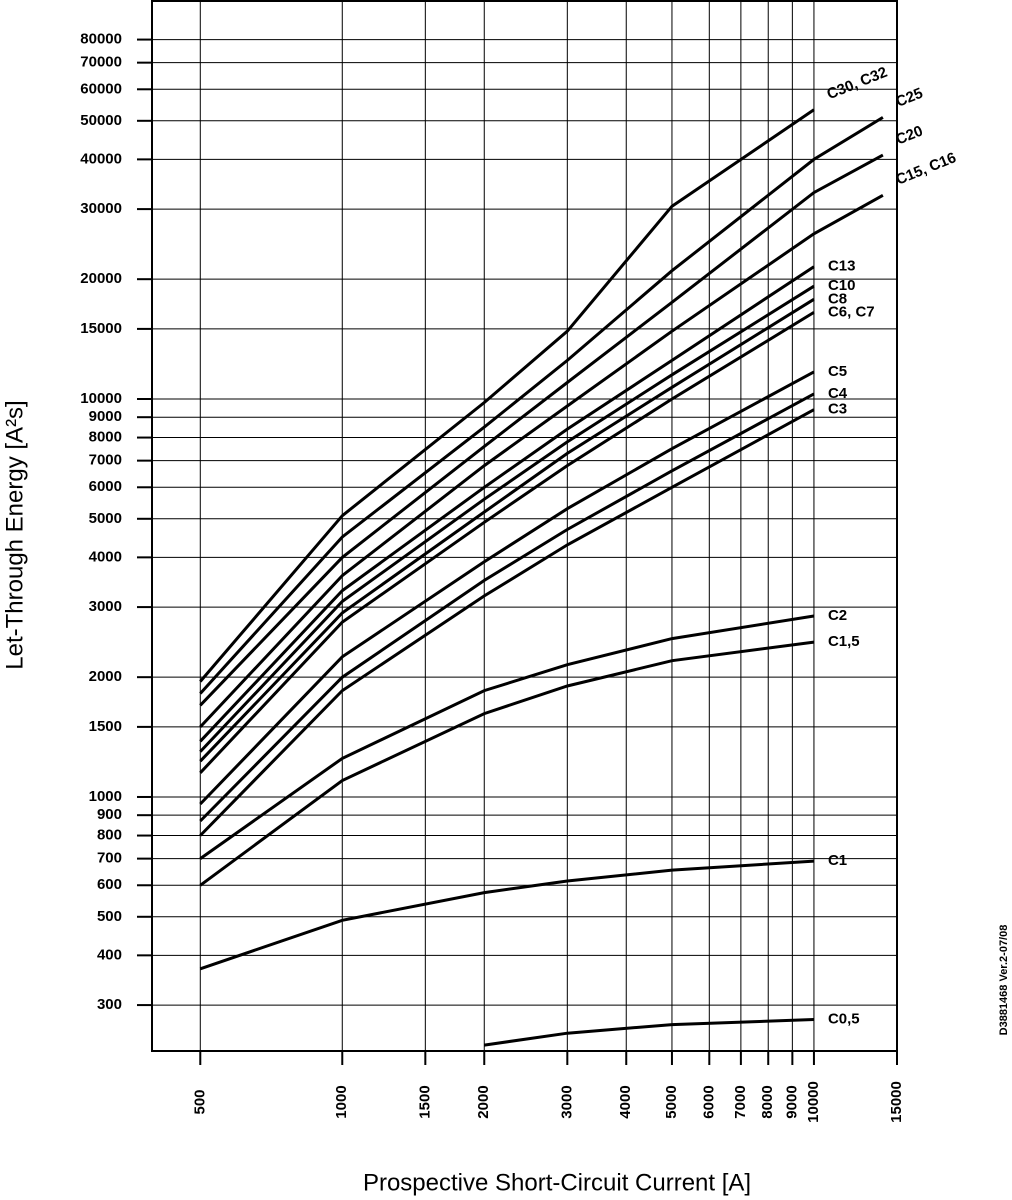 This screenshot has width=1012, height=1200. I want to click on series-label: C2, so click(837, 615).